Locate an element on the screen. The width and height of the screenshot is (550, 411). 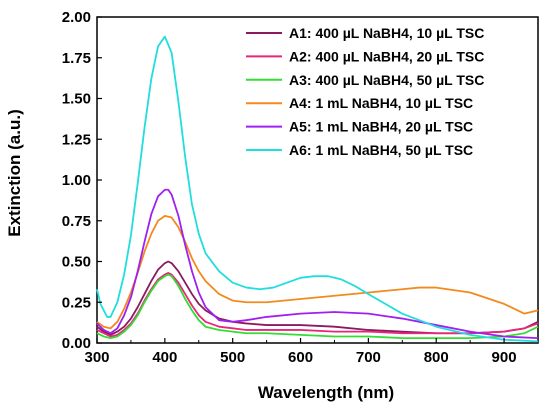
x-tick-label: 800 is located at coordinates (436, 357).